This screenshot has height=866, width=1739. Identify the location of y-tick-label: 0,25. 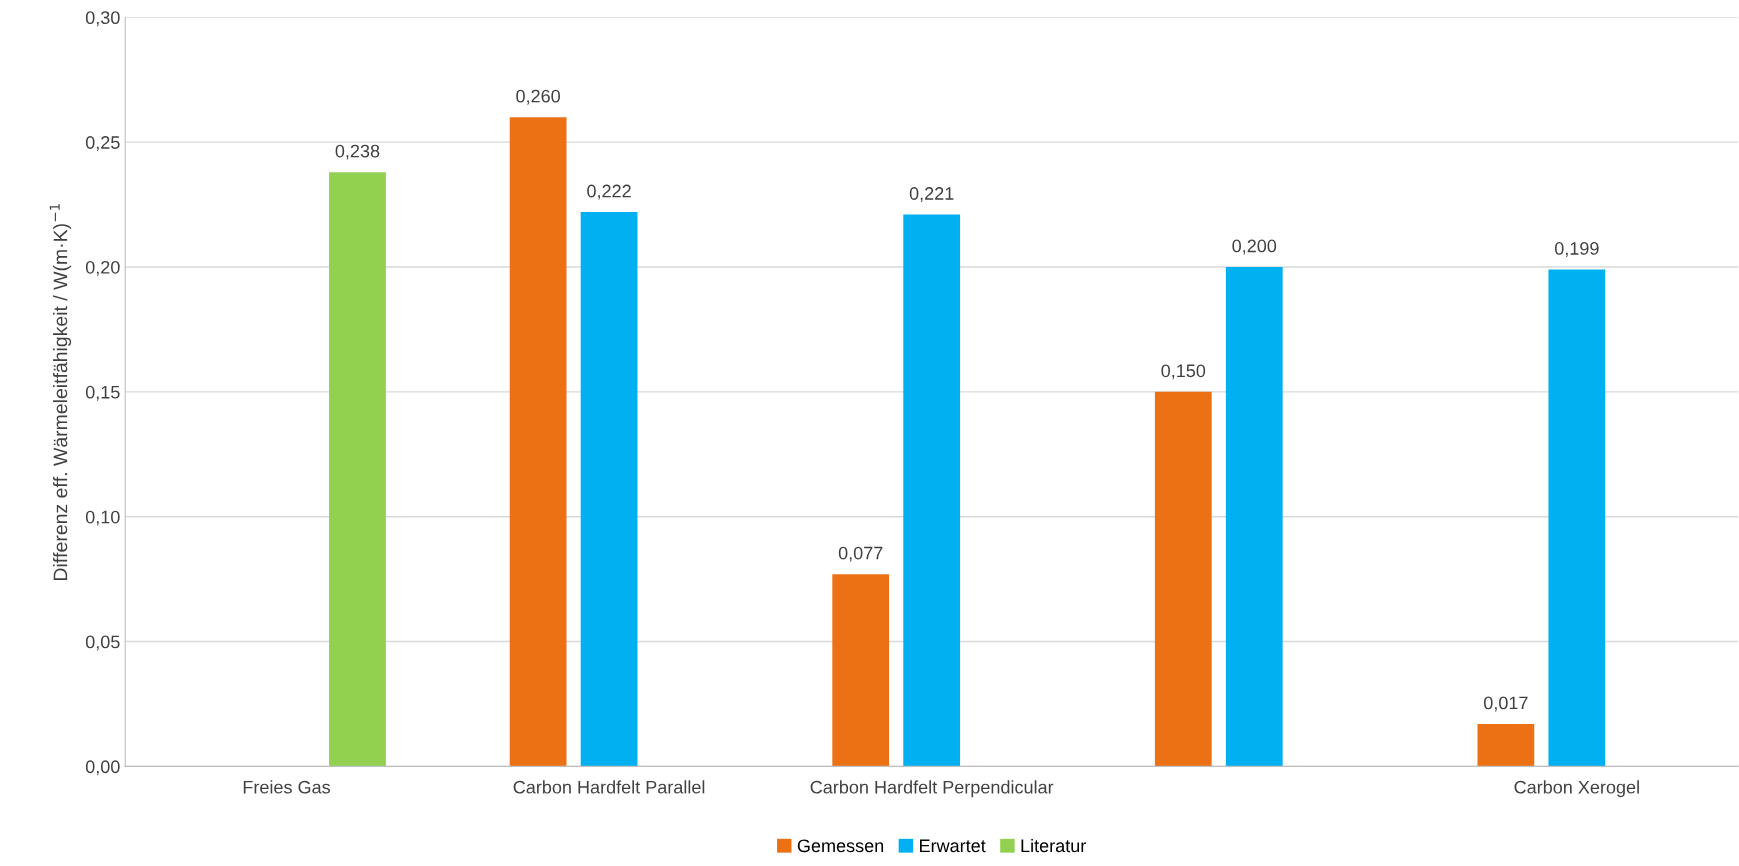
(102, 144).